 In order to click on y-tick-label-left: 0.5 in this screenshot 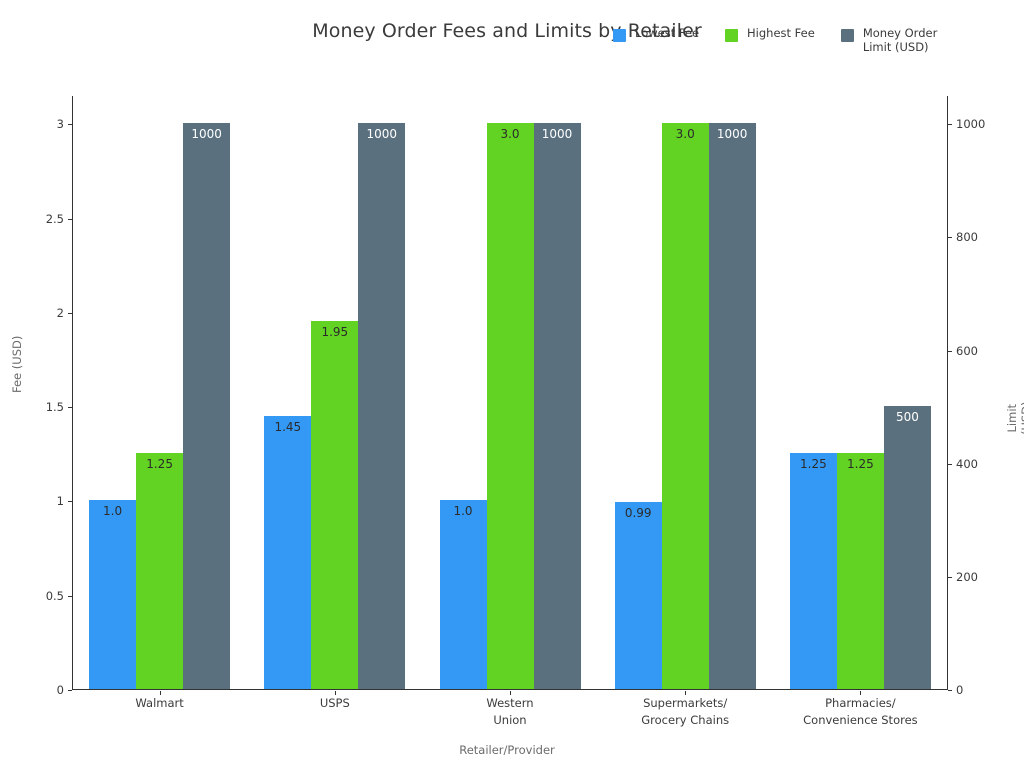, I will do `click(54, 595)`.